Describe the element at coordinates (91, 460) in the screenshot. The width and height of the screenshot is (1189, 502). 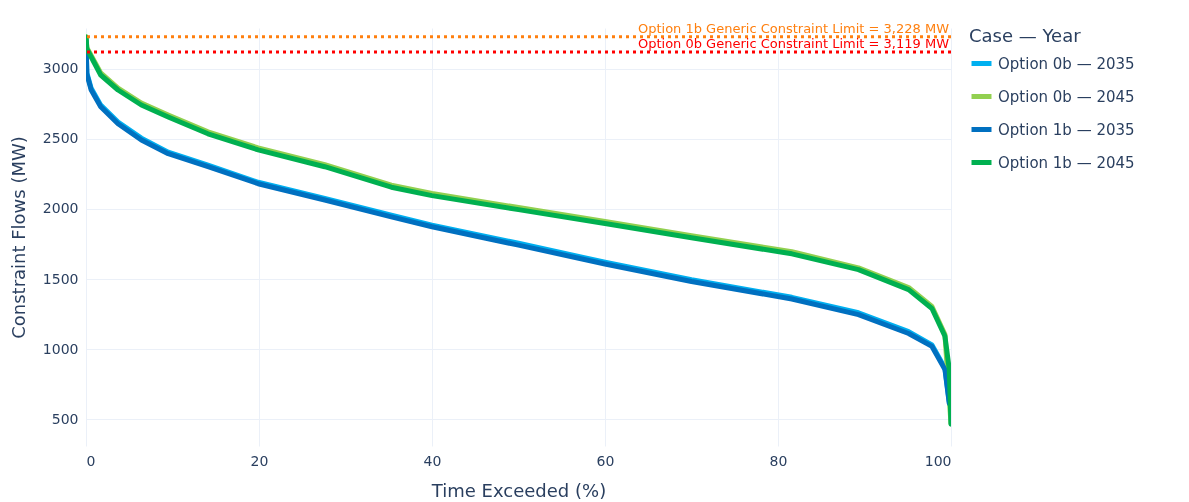
I see `x-tick-label: 0` at that location.